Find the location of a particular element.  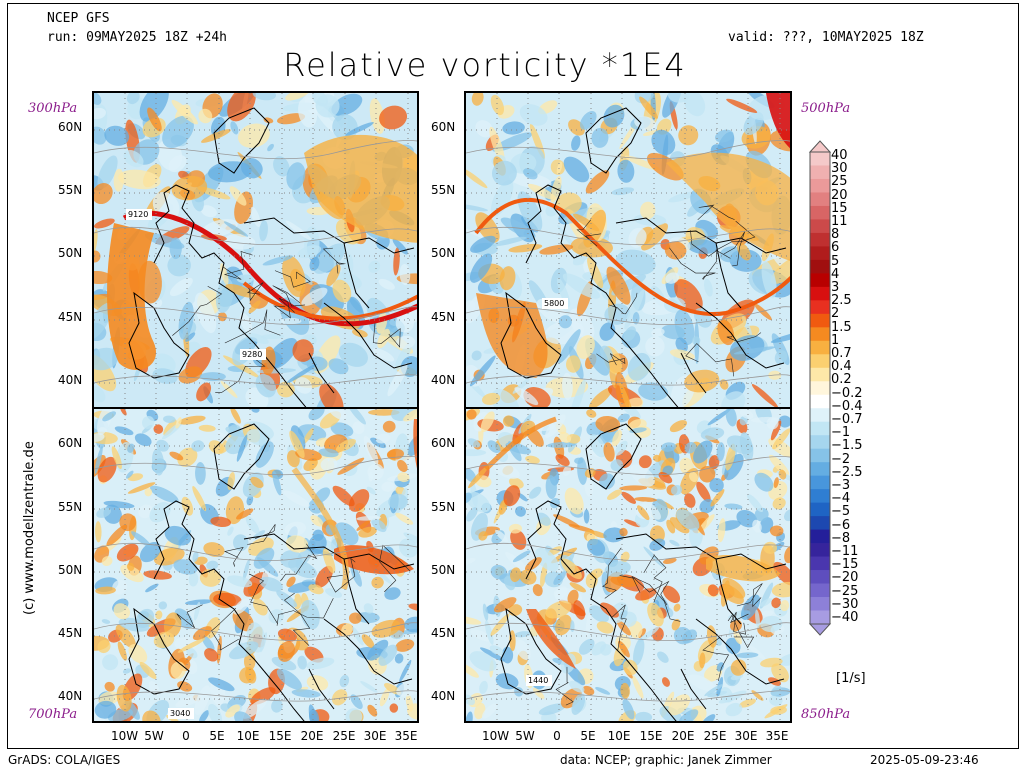

colorbar-label: 4 is located at coordinates (835, 274).